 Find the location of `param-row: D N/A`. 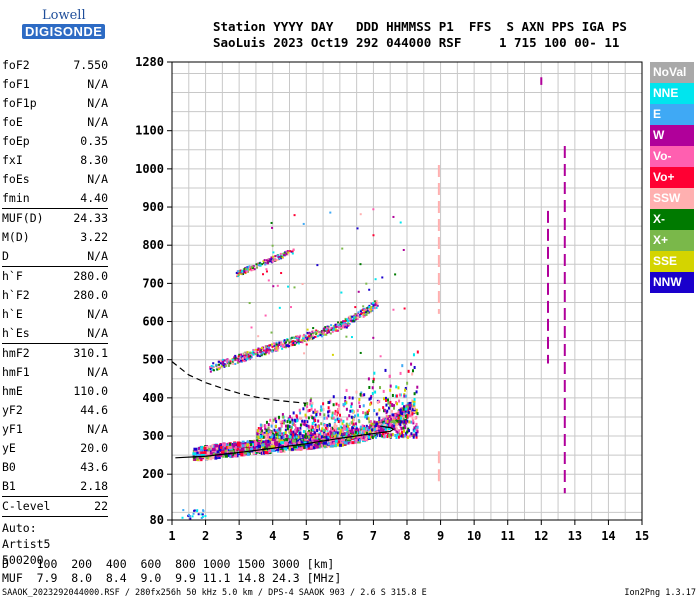

param-row: D N/A is located at coordinates (55, 256).